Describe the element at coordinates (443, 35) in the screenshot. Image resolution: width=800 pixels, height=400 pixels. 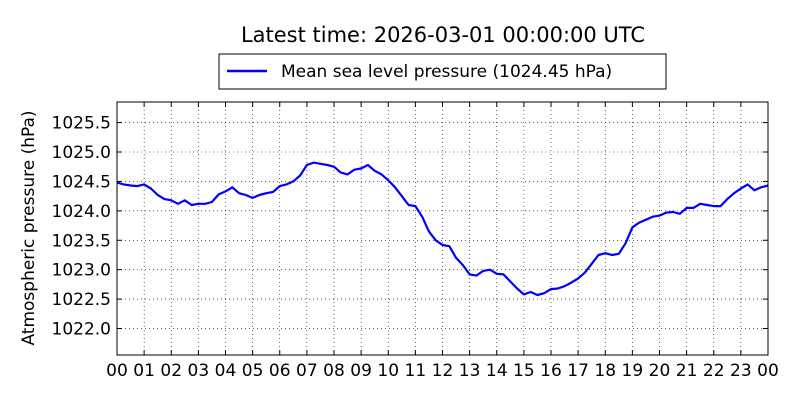
I see `chart-title: Latest time: 2026-03-01 00:00:00 UTC` at that location.